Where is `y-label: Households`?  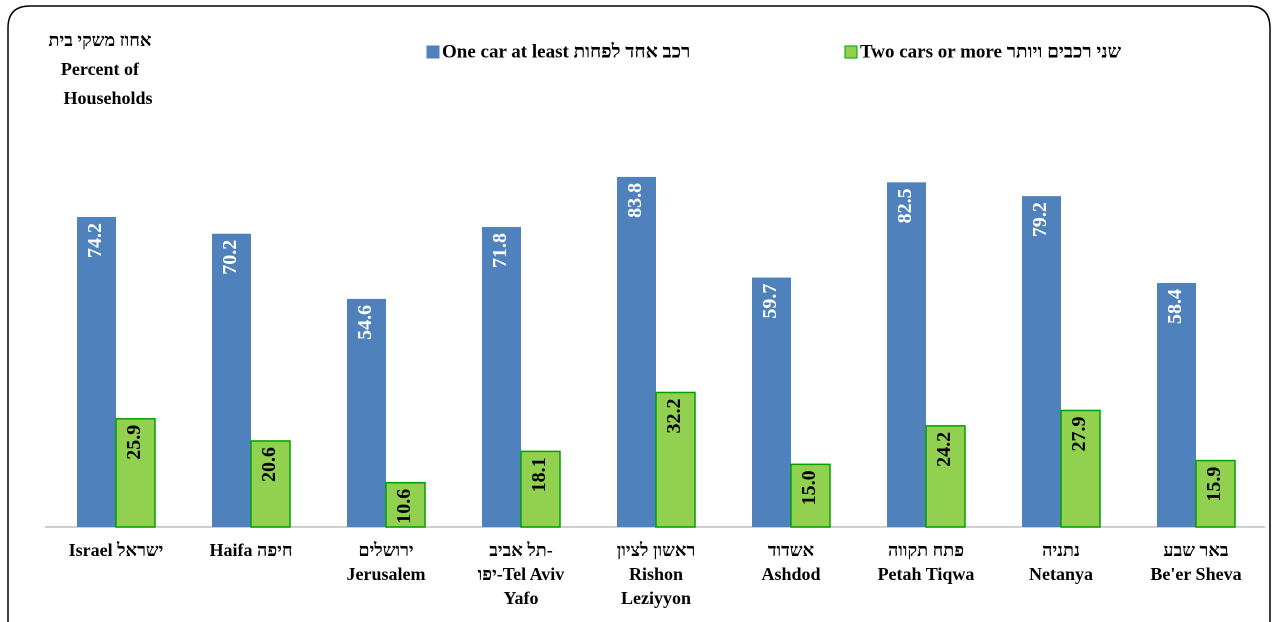
y-label: Households is located at coordinates (107, 98).